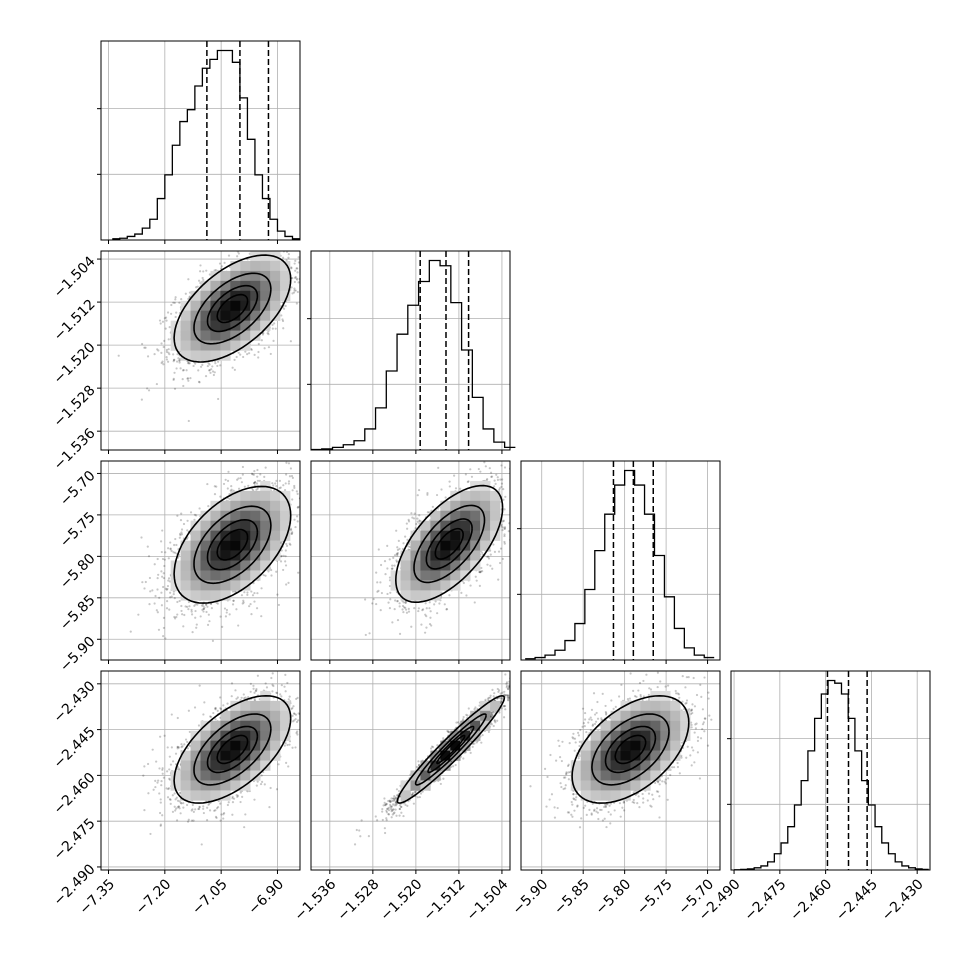 The image size is (970, 975). I want to click on density-panel, so click(218, 329).